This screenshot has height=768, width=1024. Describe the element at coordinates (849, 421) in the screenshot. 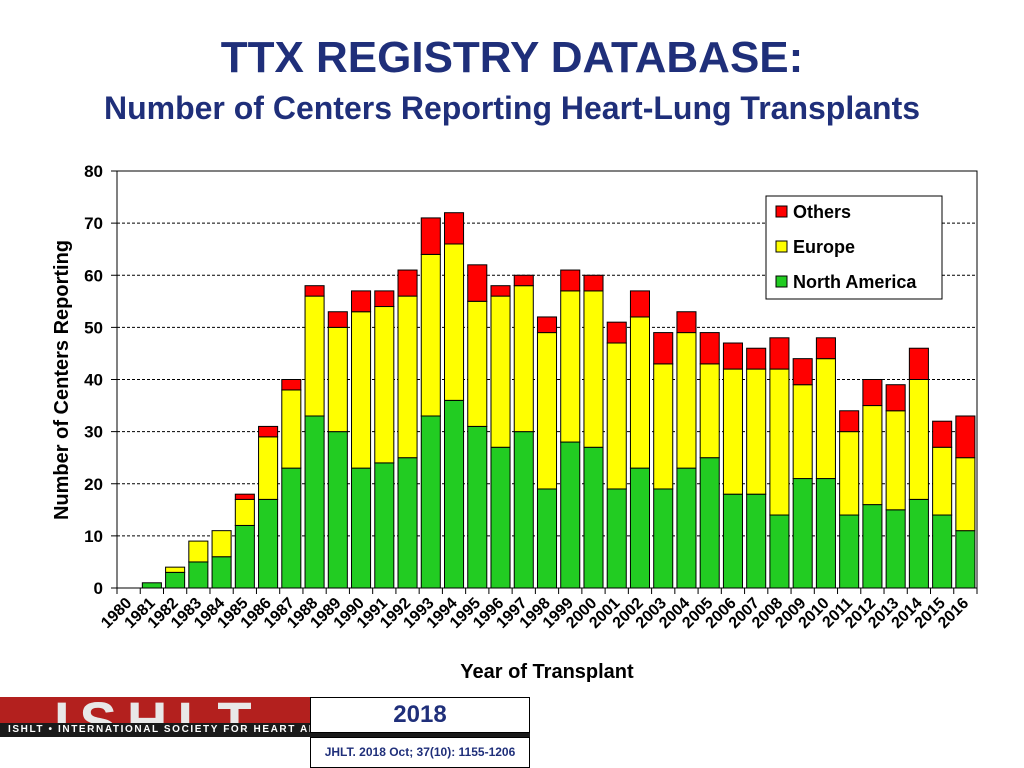

I see `bar-others-2011` at that location.